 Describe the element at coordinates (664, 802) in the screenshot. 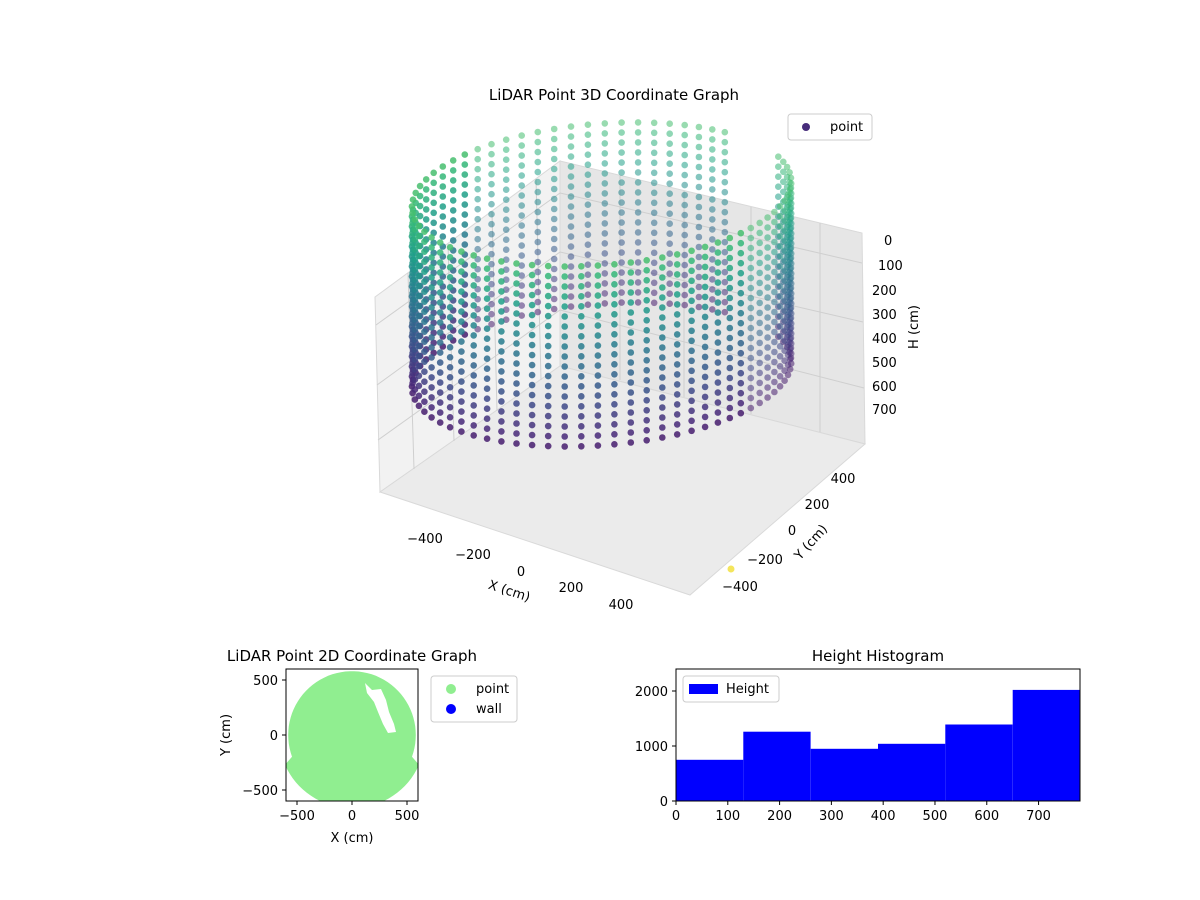

I see `y-tick: 0` at that location.